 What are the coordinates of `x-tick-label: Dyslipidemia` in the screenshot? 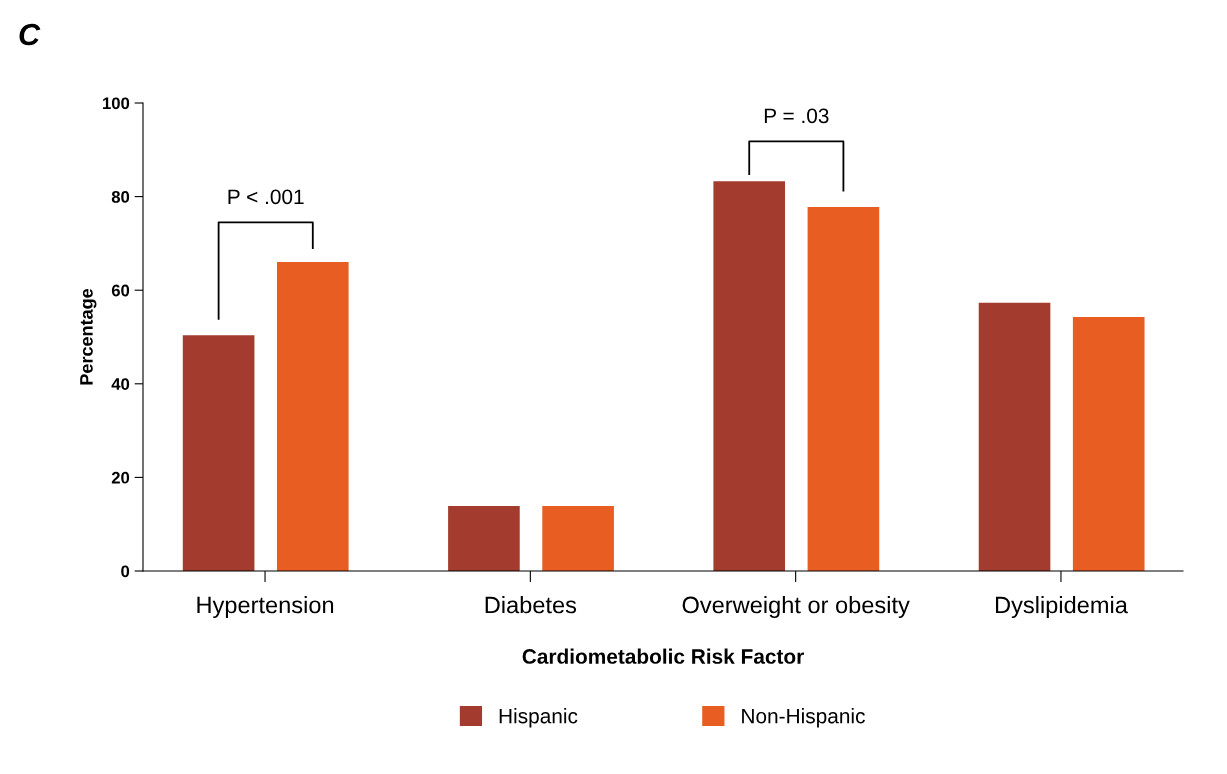 It's located at (1061, 607).